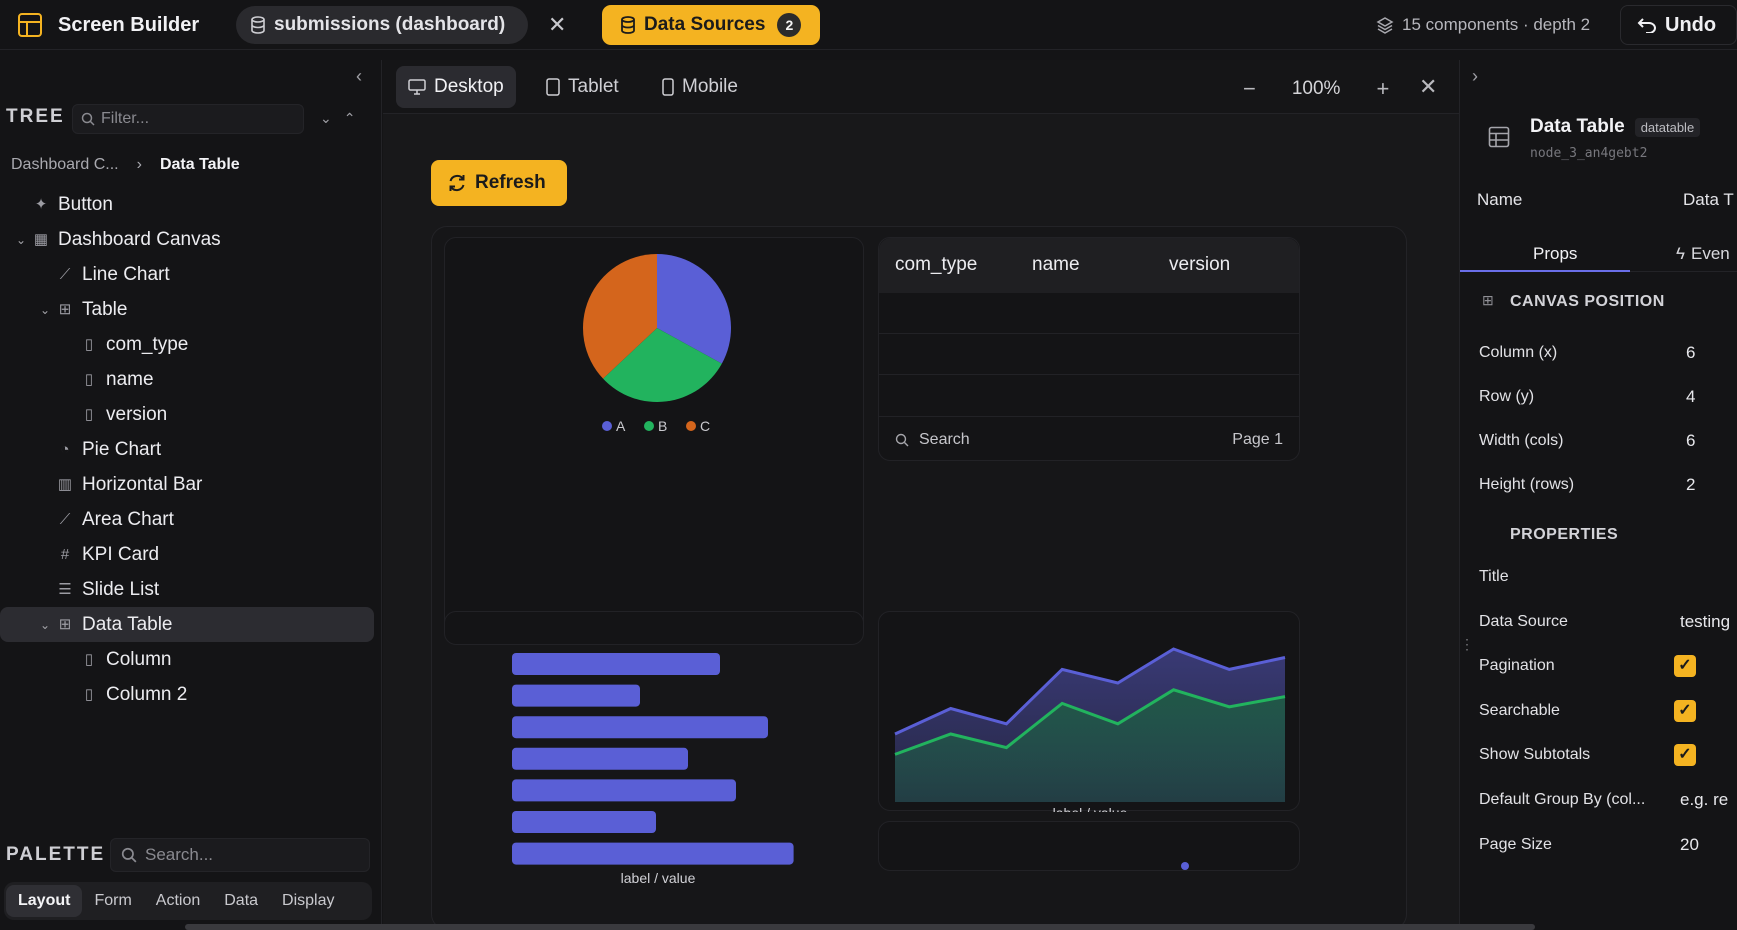  What do you see at coordinates (1249, 88) in the screenshot?
I see `zoom-out-icon: −` at bounding box center [1249, 88].